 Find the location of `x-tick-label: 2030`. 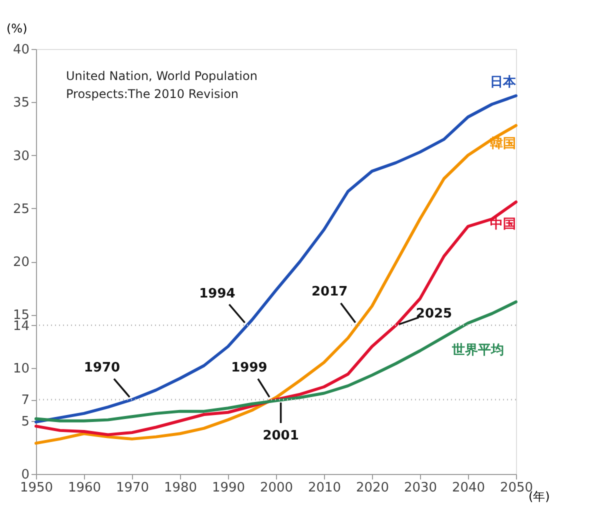

x-tick-label: 2030 is located at coordinates (421, 488).